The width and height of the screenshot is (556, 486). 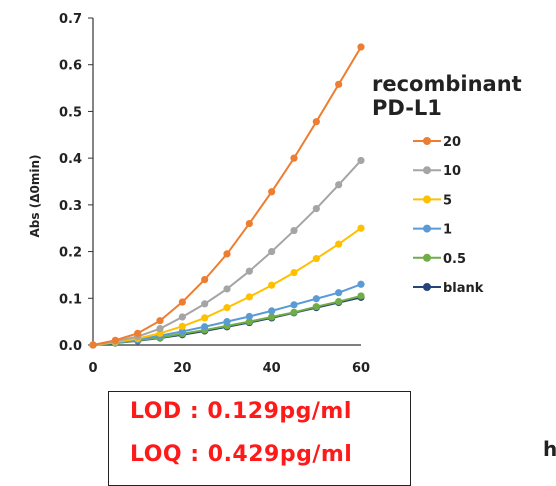 What do you see at coordinates (70, 66) in the screenshot?
I see `y-tick-label: 0.6` at bounding box center [70, 66].